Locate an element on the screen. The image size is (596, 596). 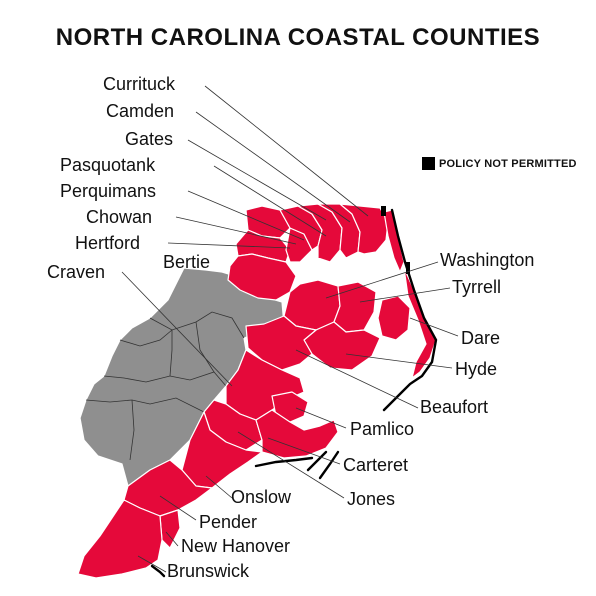
leader-hertford is located at coordinates (229, 245).